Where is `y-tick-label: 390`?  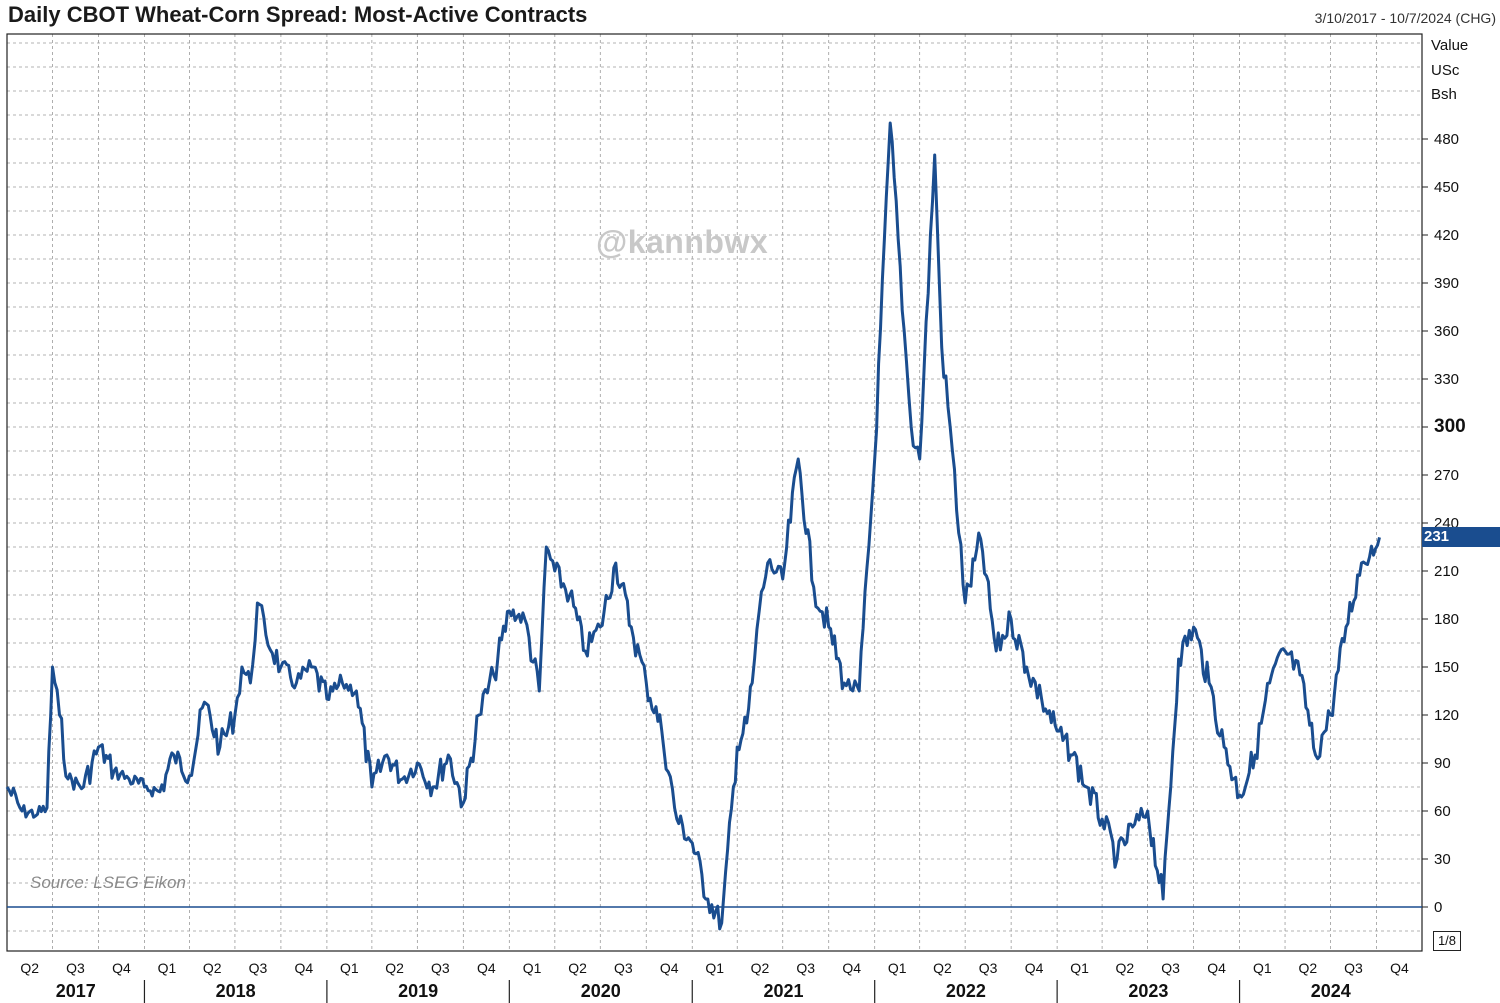 y-tick-label: 390 is located at coordinates (1446, 283).